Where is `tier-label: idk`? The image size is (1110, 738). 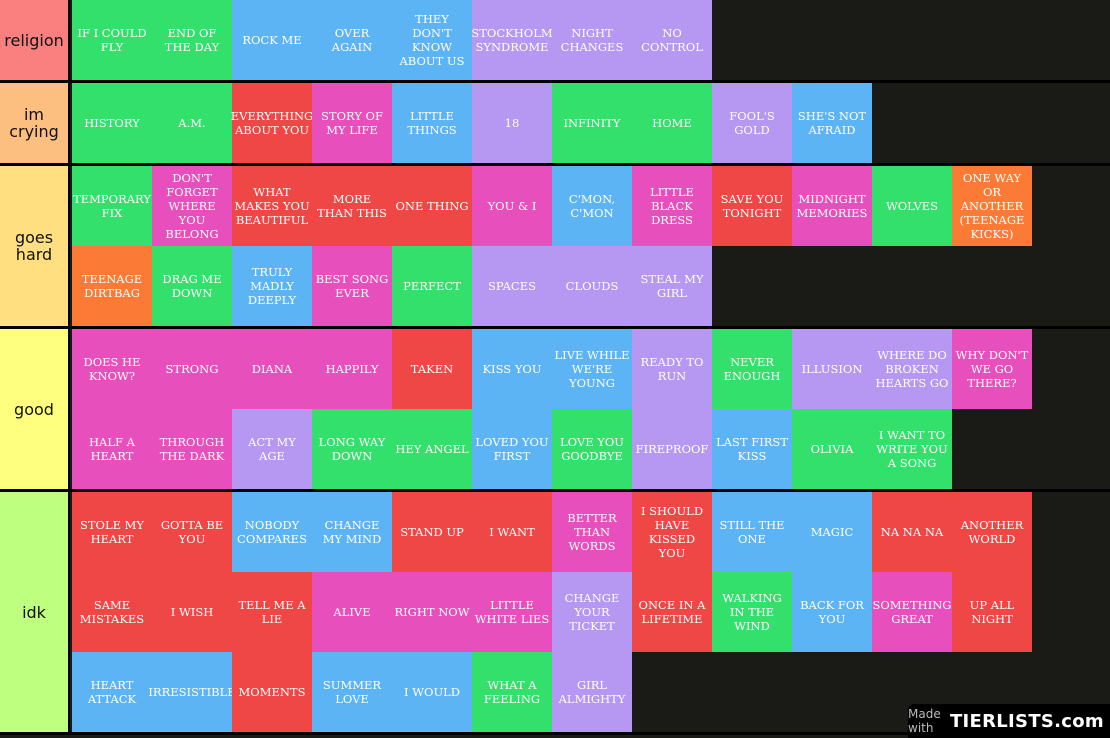
tier-label: idk is located at coordinates (35, 612).